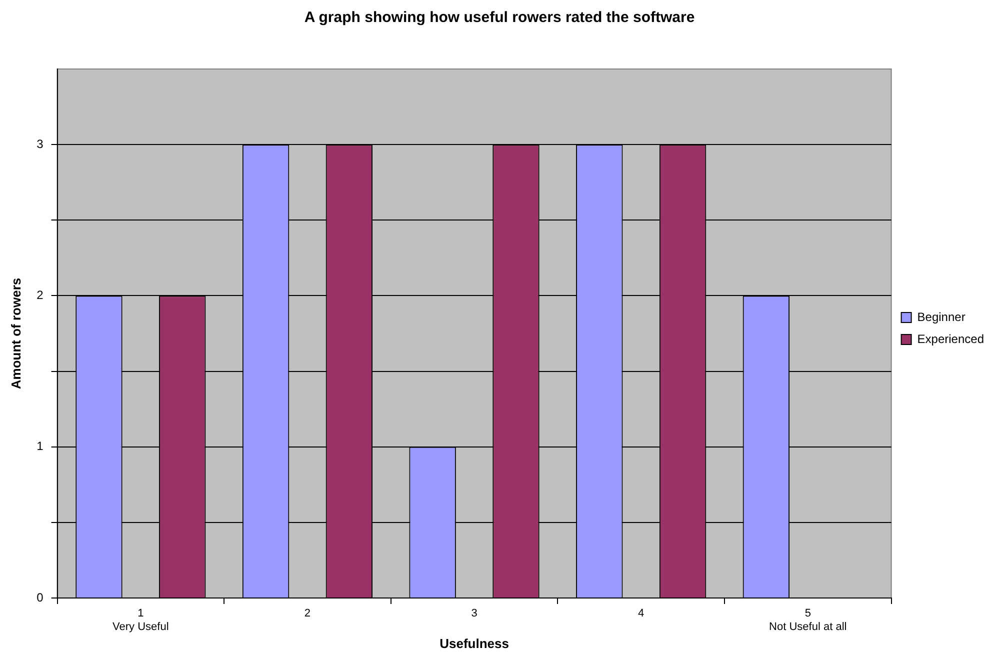  What do you see at coordinates (641, 614) in the screenshot?
I see `x-tick-label: 4` at bounding box center [641, 614].